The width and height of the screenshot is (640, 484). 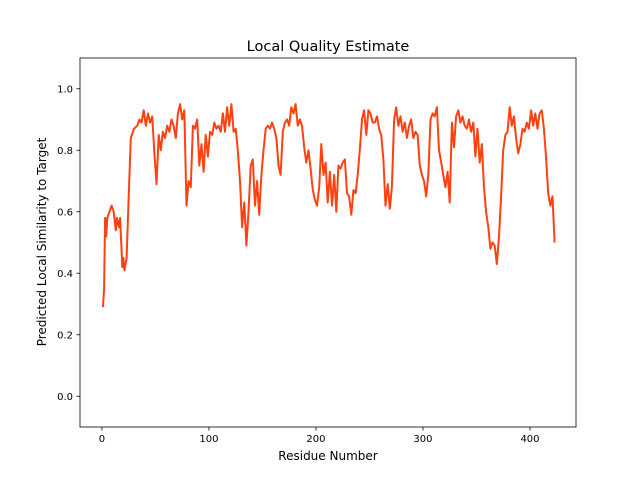 I want to click on y-tick-label: 0.0, so click(x=65, y=397).